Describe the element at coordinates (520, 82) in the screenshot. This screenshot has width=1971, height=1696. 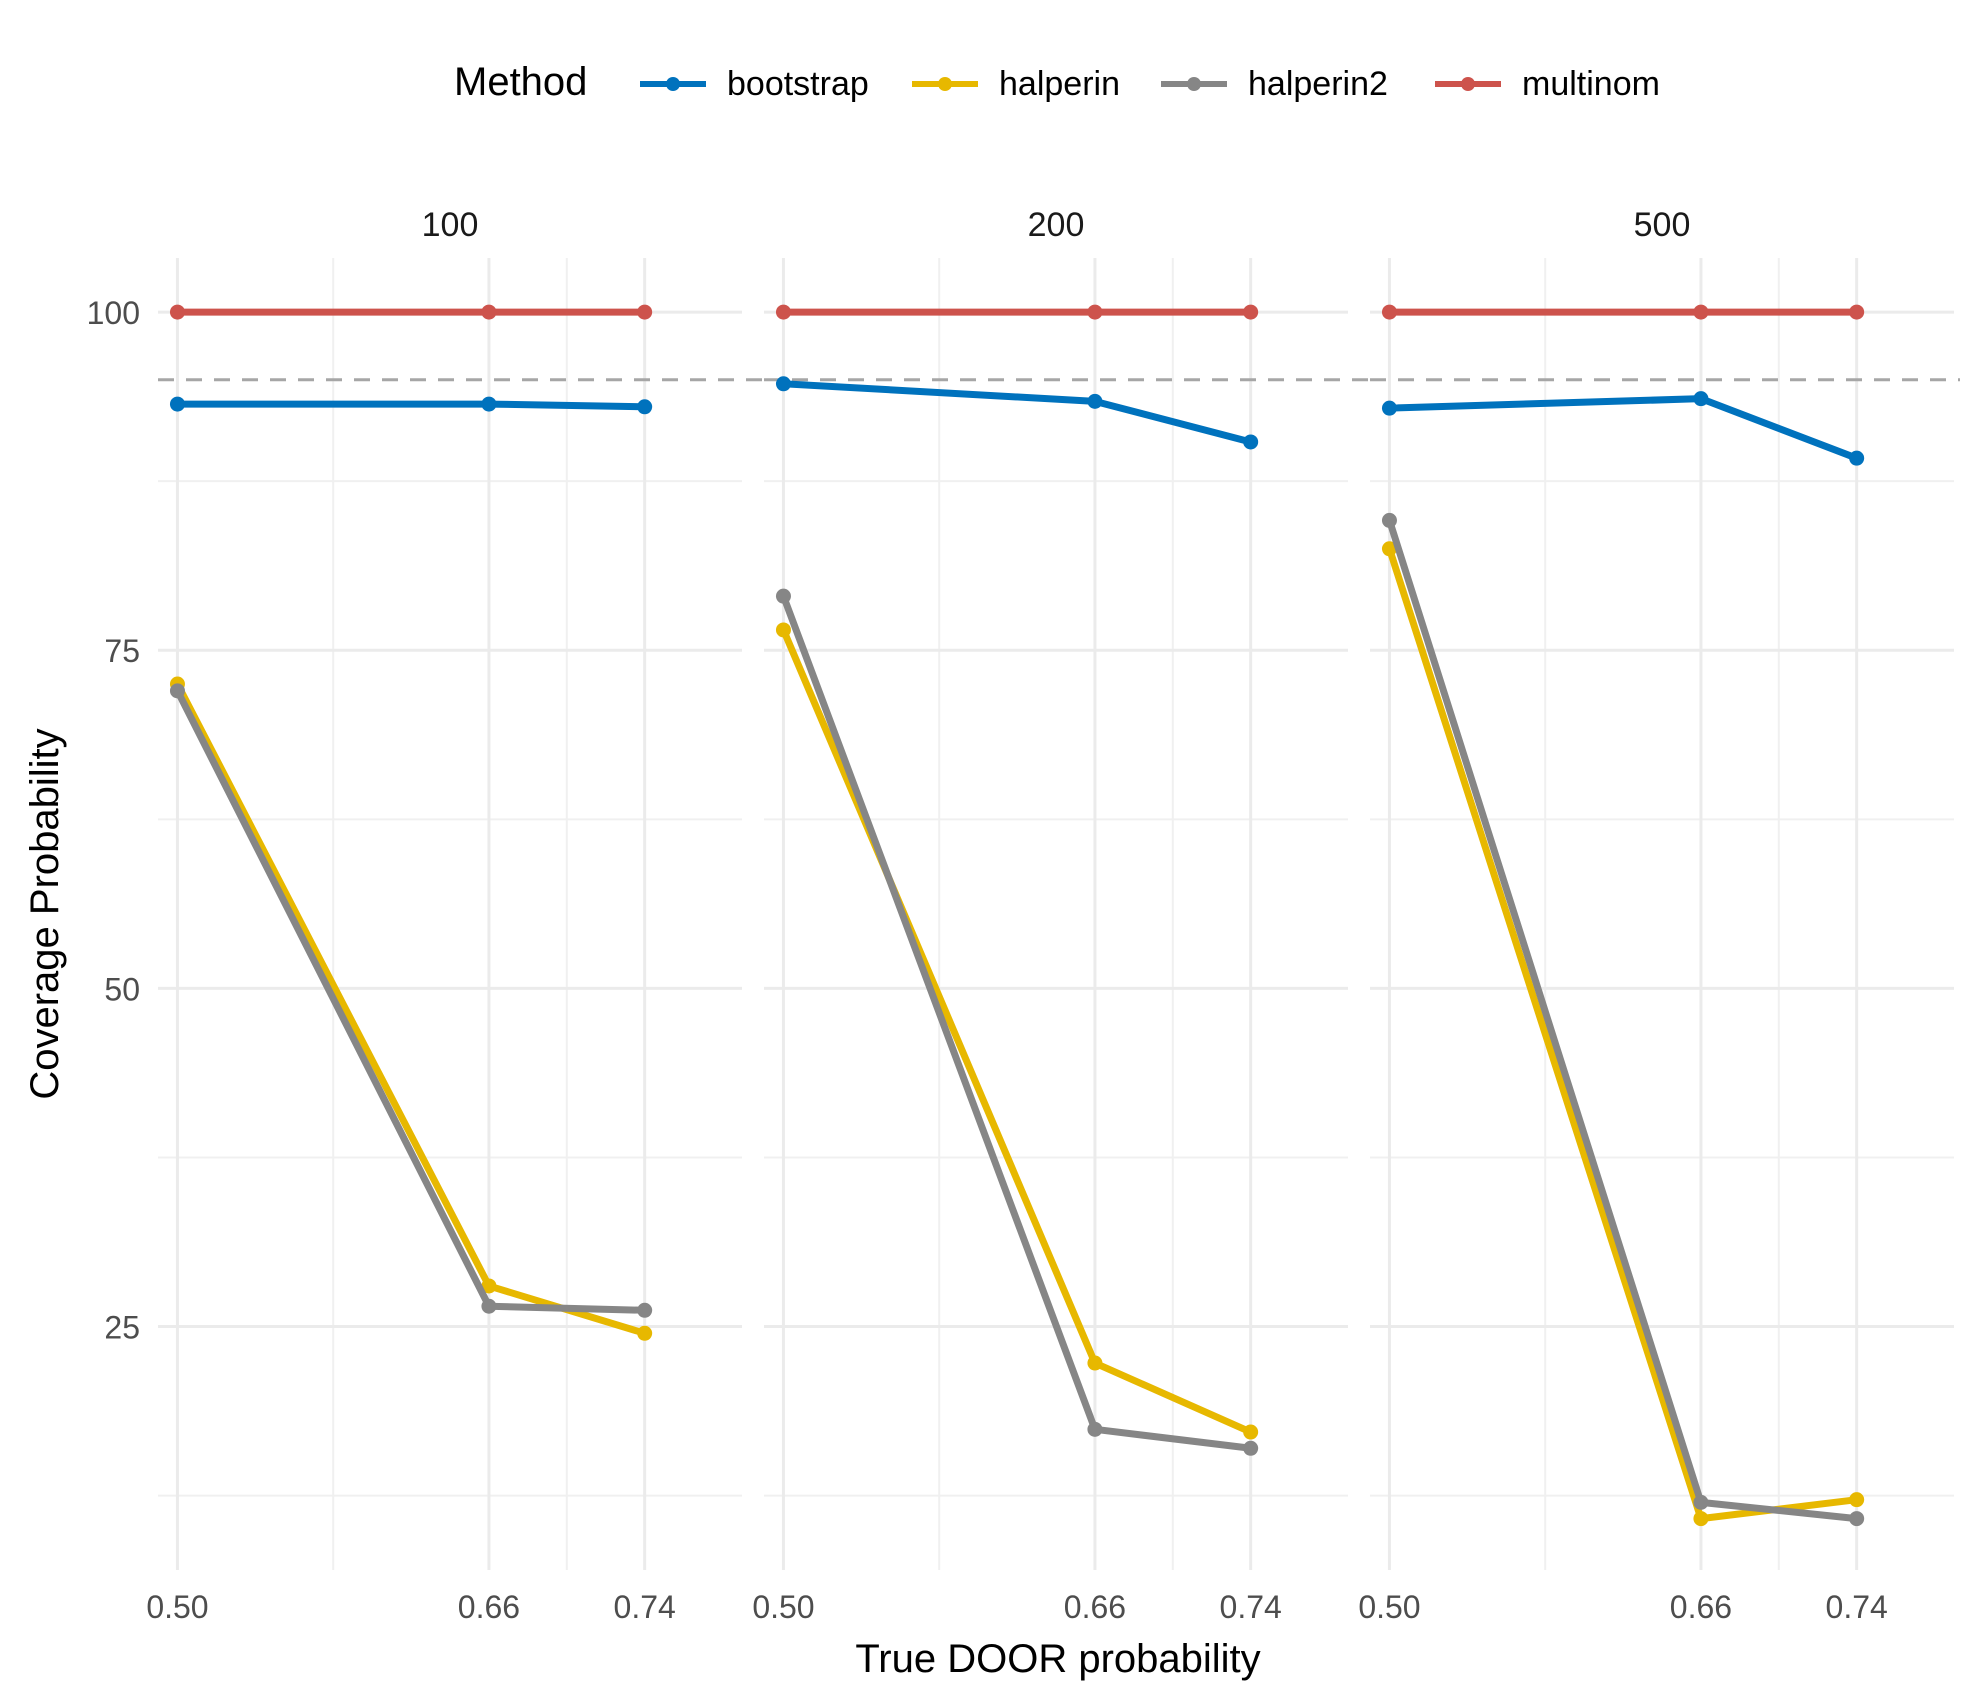
I see `legend-title: Method` at that location.